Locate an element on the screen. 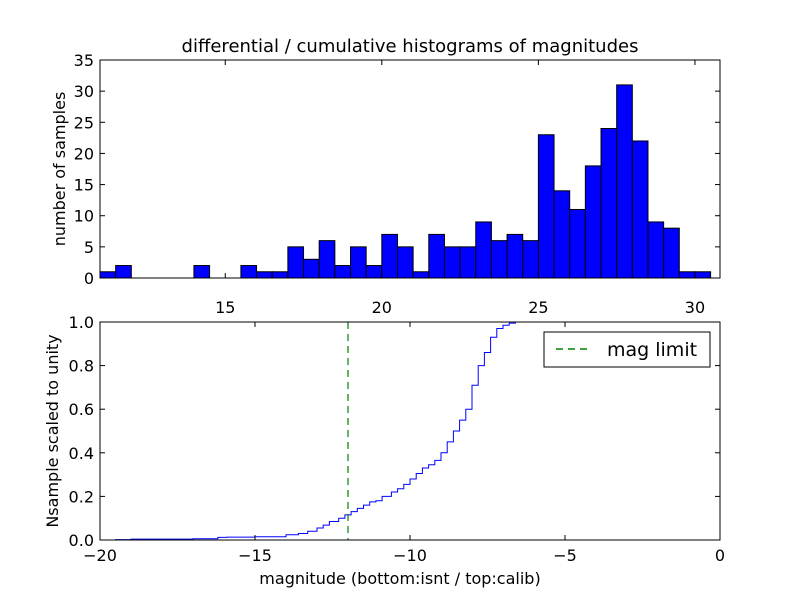  histogram-ytick-label: 20 is located at coordinates (84, 153).